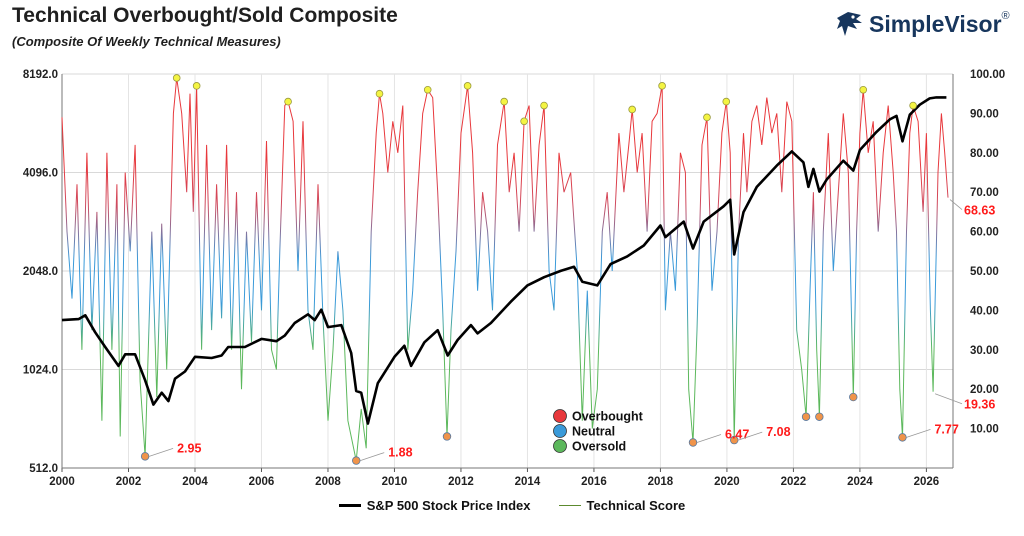 The width and height of the screenshot is (1024, 536). Describe the element at coordinates (984, 311) in the screenshot. I see `right-tick-label: 40.00` at that location.